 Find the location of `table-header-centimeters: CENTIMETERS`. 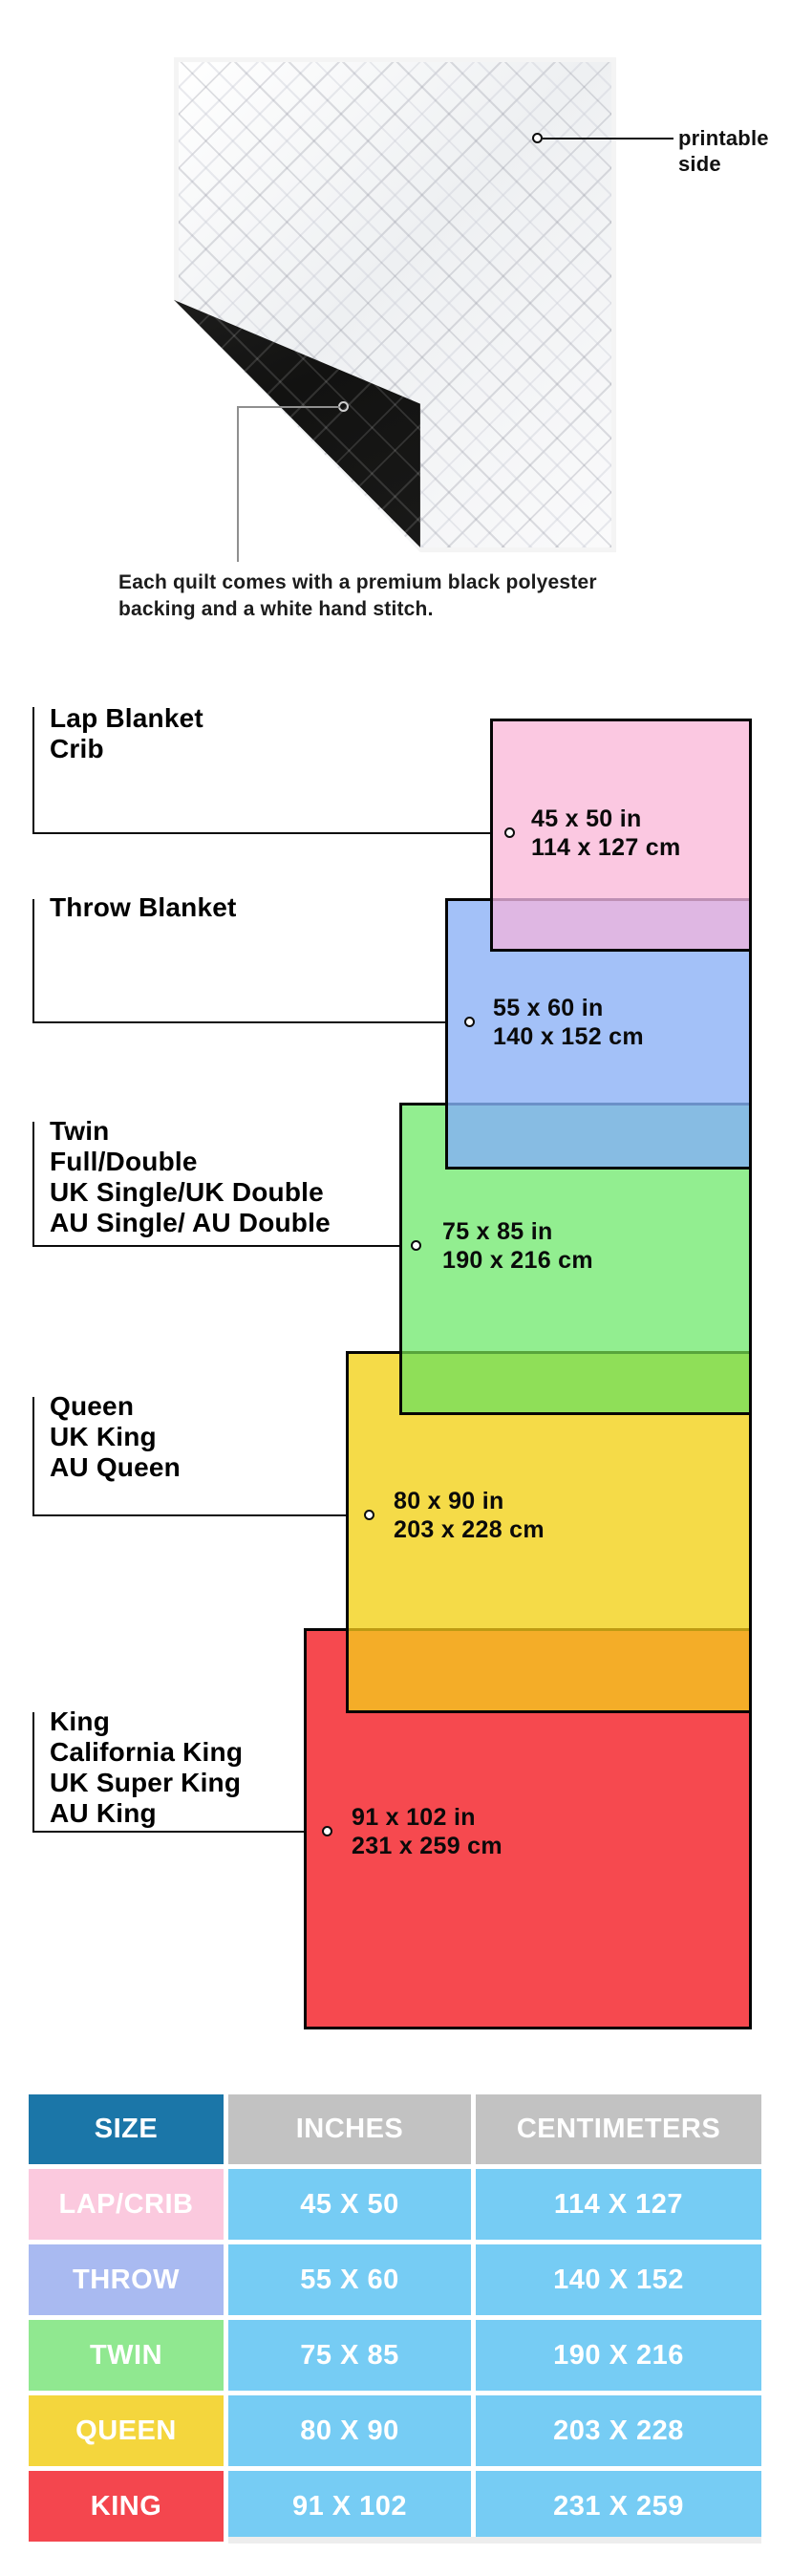

table-header-centimeters: CENTIMETERS is located at coordinates (618, 2129).